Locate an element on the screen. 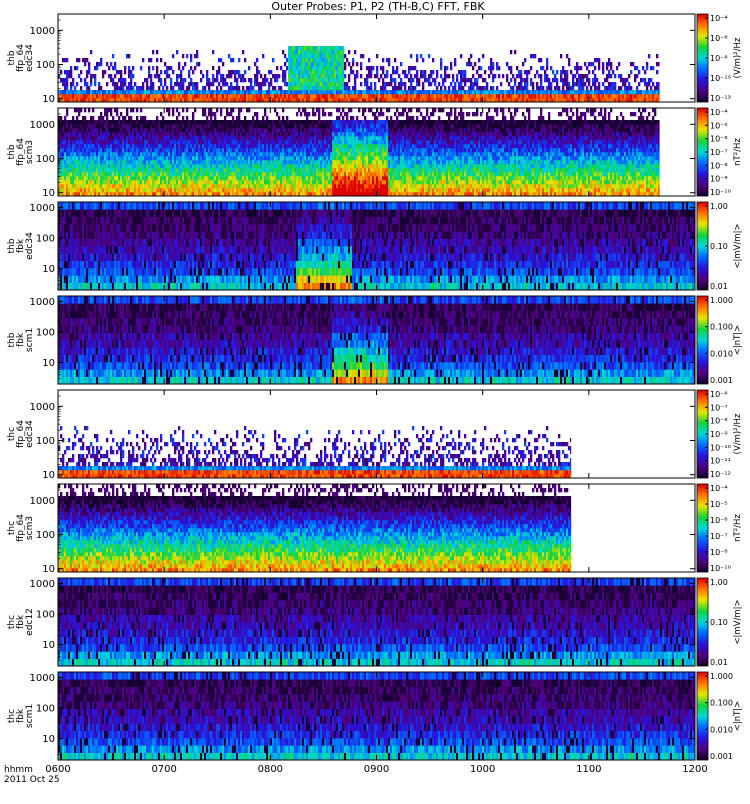 The width and height of the screenshot is (750, 804). y-label-line: edc34 is located at coordinates (30, 246).